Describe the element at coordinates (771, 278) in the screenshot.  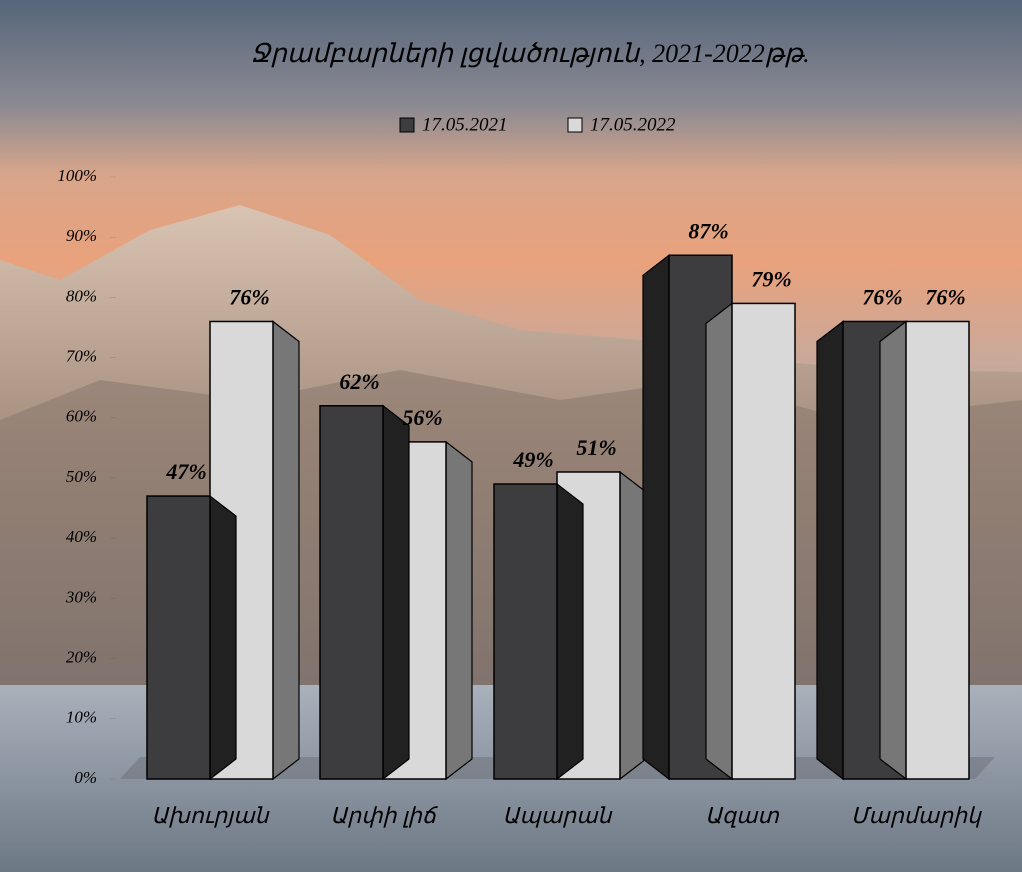
I see `value-label: 79%` at that location.